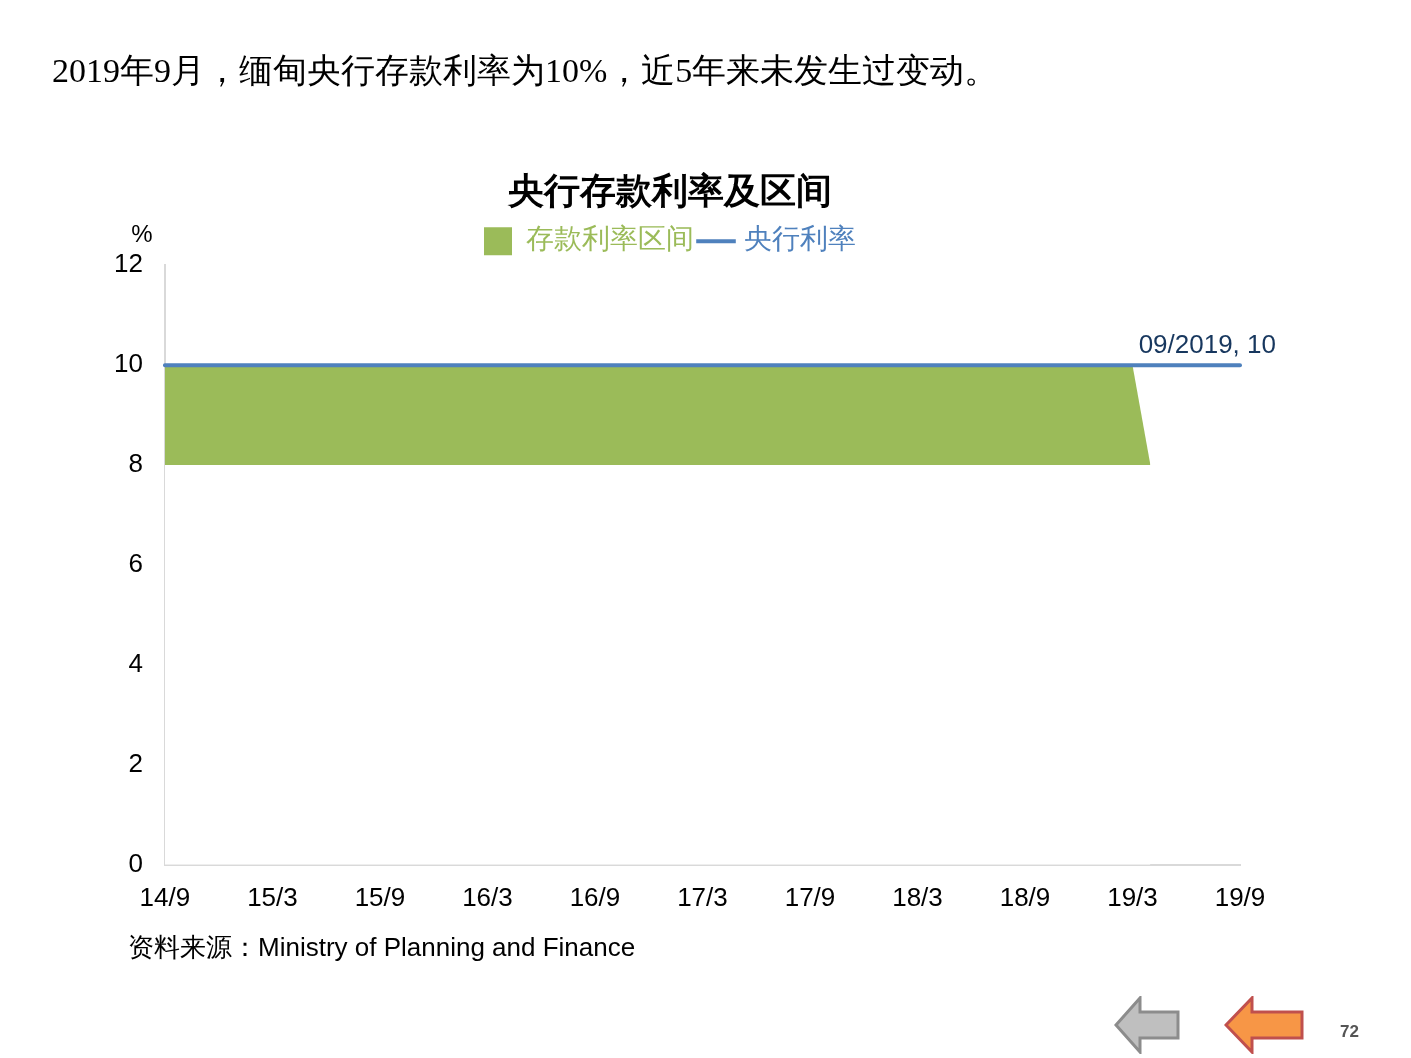 This screenshot has height=1058, width=1411. Describe the element at coordinates (810, 896) in the screenshot. I see `x-tick-label: 17/9` at that location.